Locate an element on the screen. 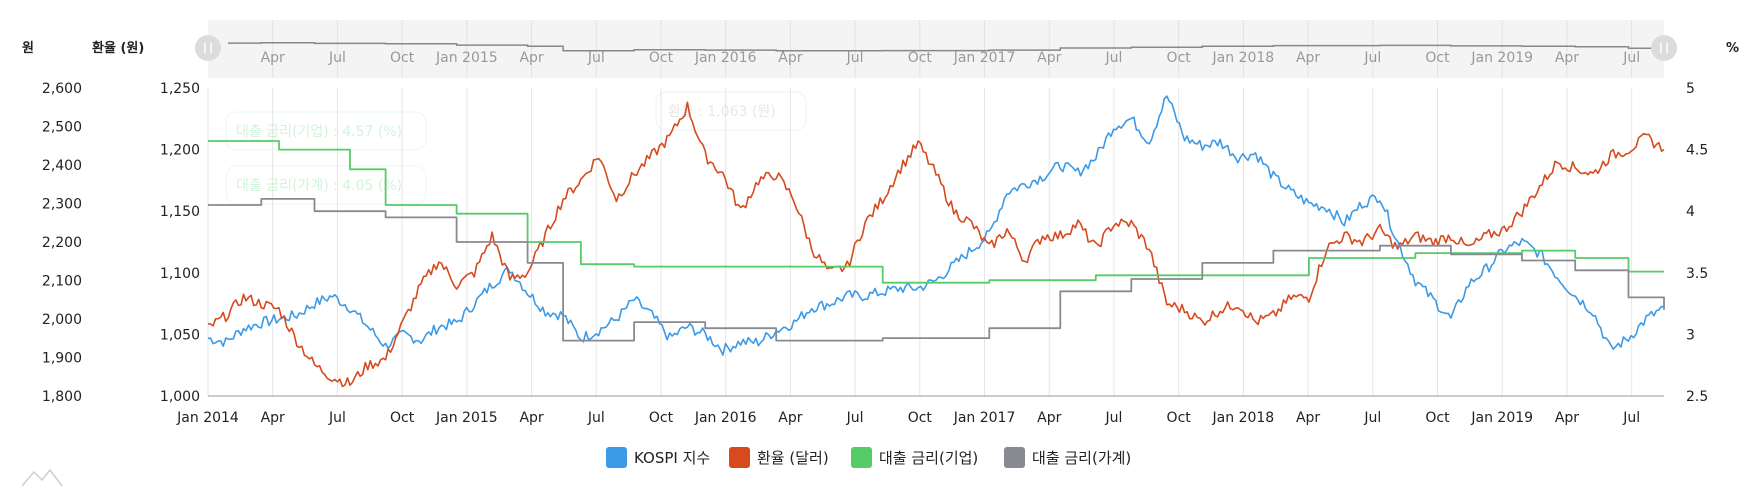 This screenshot has height=486, width=1758. legend-label-fx: 환율 (달러) is located at coordinates (793, 458).